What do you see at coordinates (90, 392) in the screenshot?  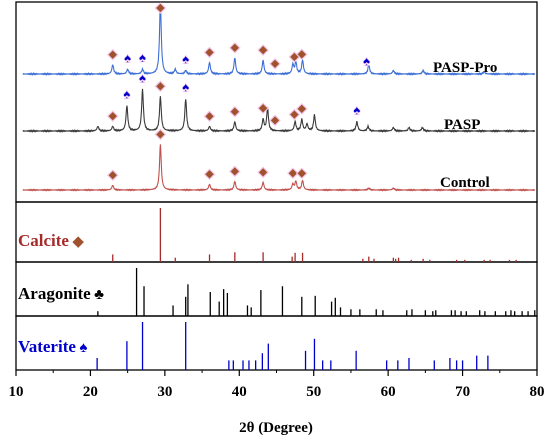 I see `x-tick-label: 20` at bounding box center [90, 392].